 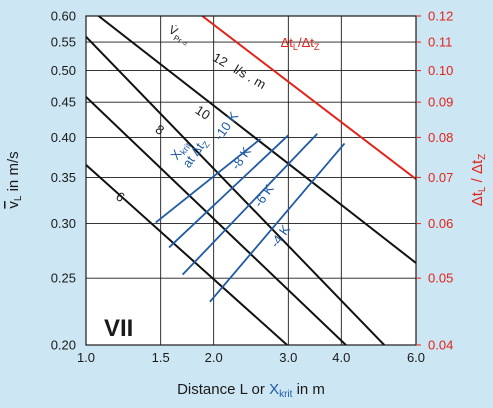 I want to click on x-axis-title: Distance L or Xkrit in m, so click(x=251, y=390).